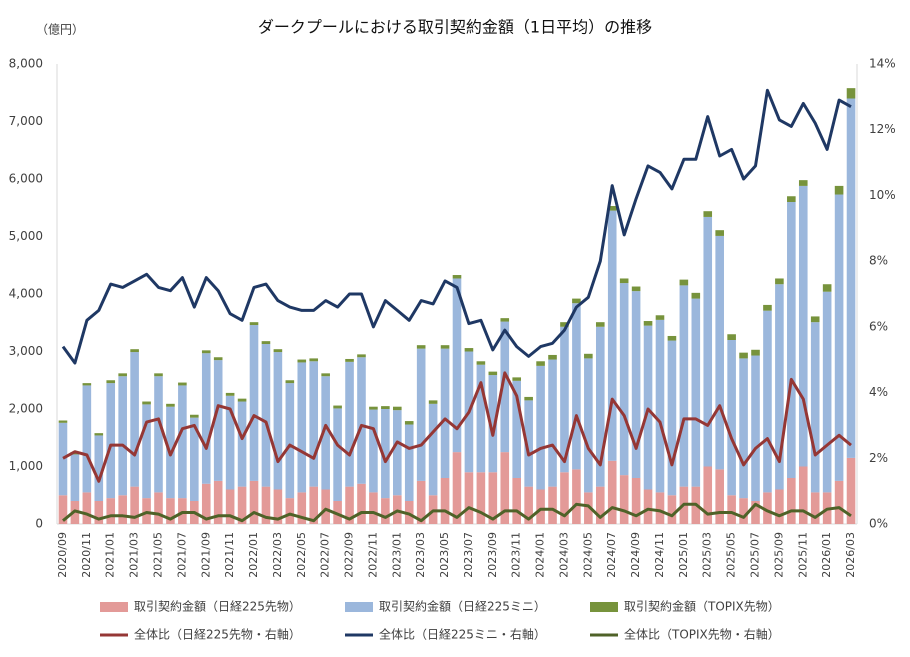 The image size is (910, 657). Describe the element at coordinates (110, 555) in the screenshot. I see `x-tick-label: 2021/01` at that location.